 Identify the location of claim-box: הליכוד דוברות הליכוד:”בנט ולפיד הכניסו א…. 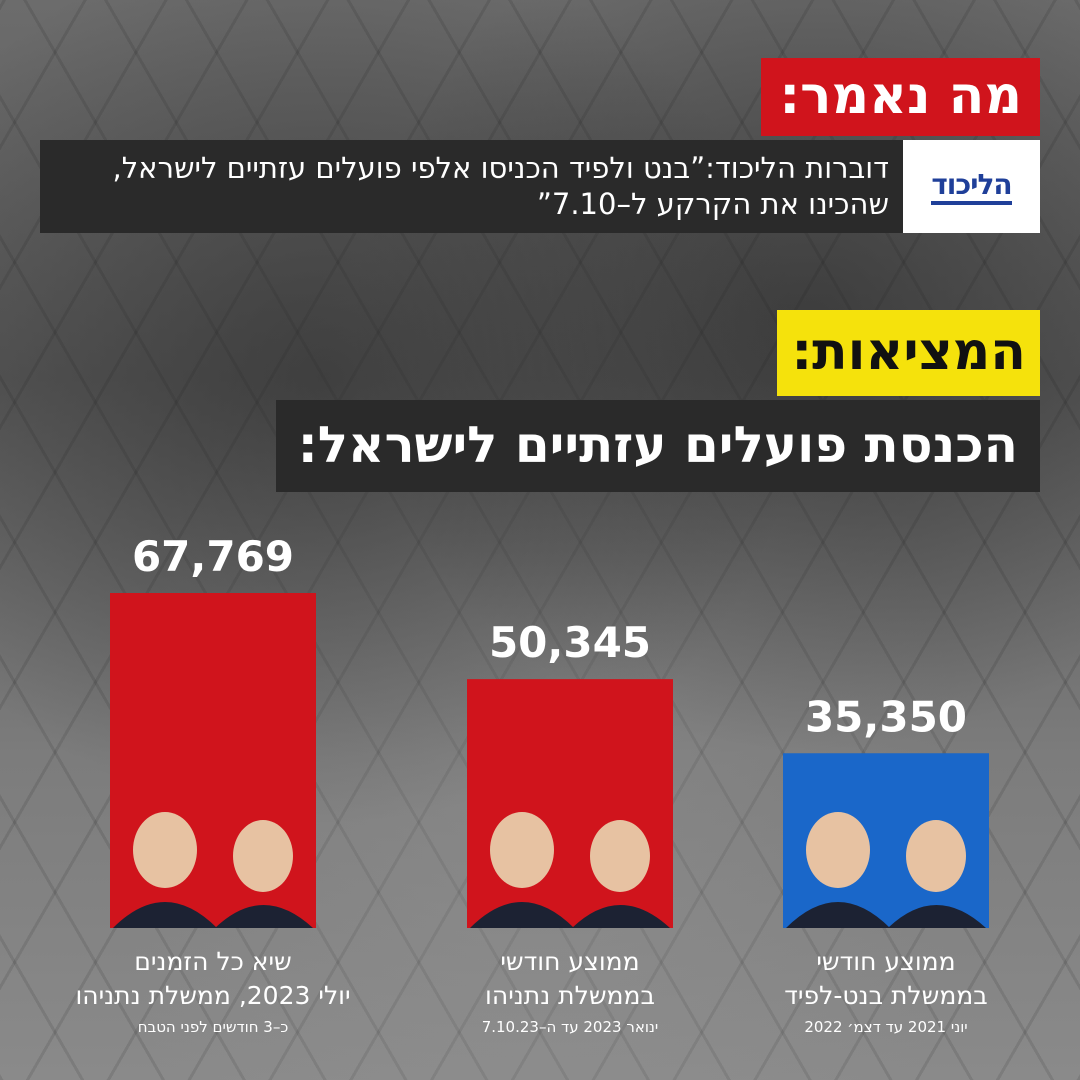
(540, 186).